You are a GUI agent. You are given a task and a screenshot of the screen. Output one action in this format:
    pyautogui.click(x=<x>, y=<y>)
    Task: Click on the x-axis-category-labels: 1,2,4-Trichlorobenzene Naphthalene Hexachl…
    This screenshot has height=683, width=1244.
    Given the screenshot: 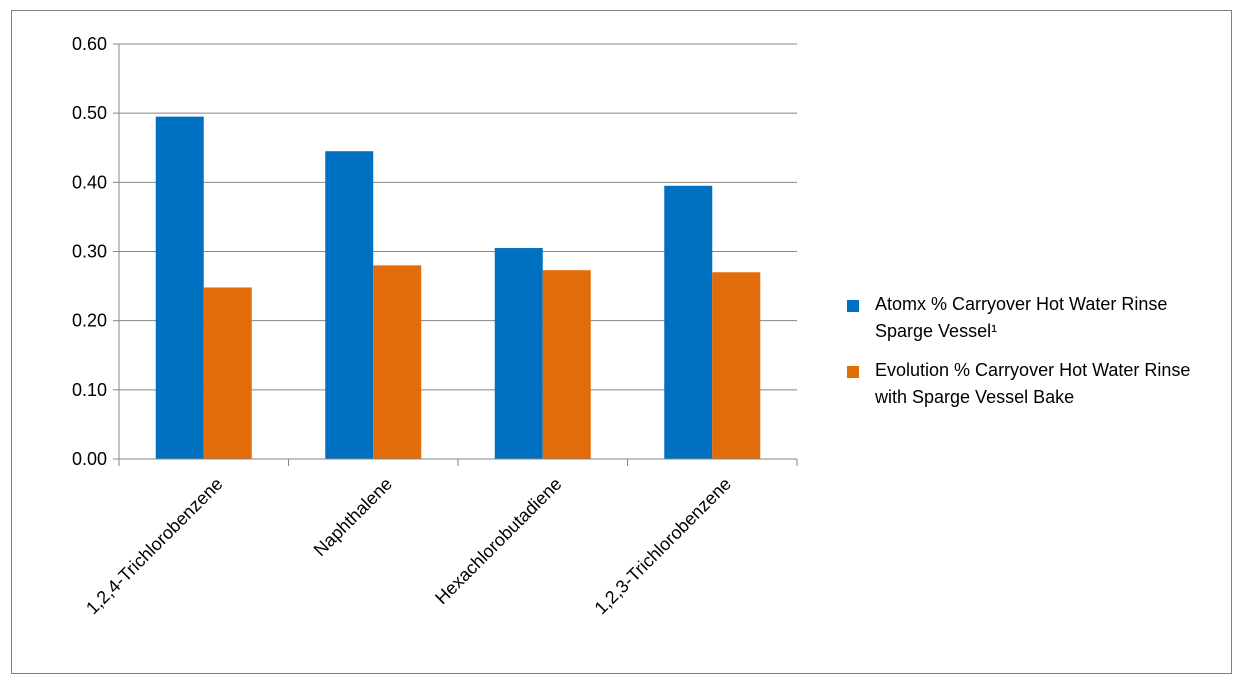 What is the action you would take?
    pyautogui.click(x=408, y=546)
    